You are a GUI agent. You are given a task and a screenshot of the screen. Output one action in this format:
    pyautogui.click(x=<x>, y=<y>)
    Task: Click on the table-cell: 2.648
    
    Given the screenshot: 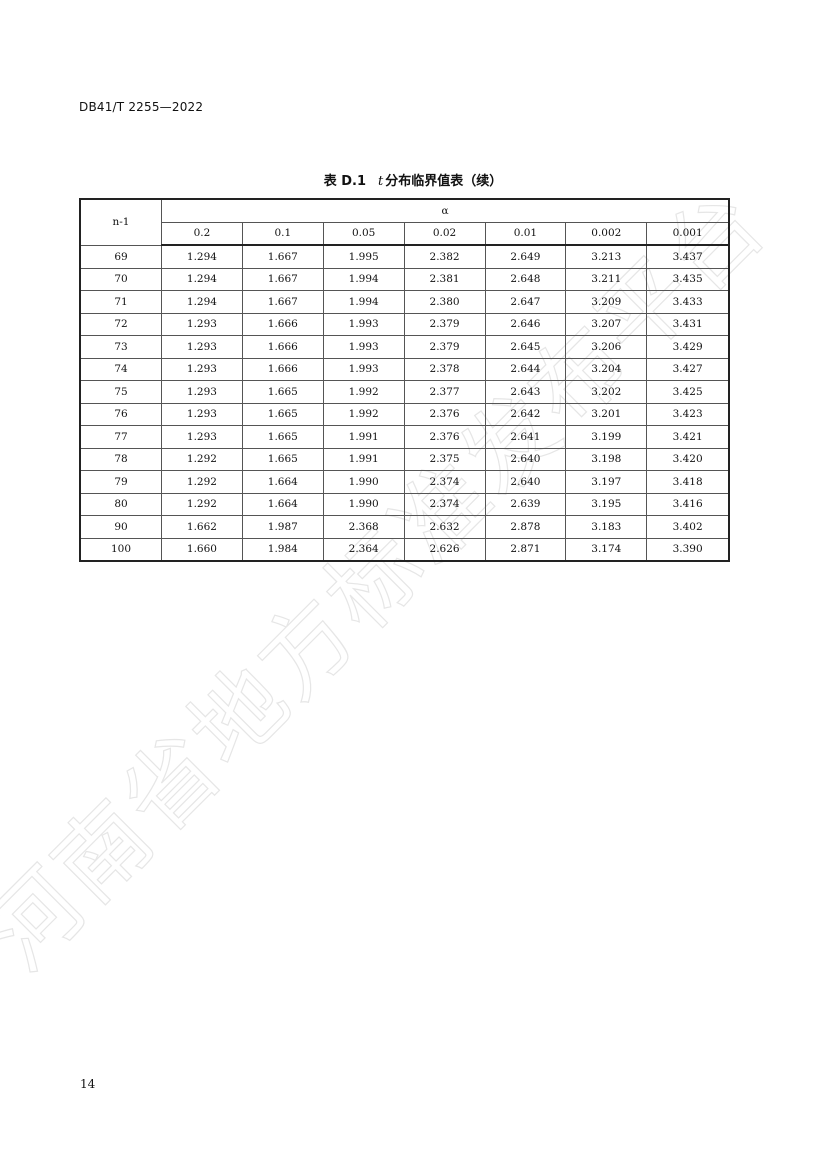 What is the action you would take?
    pyautogui.click(x=525, y=279)
    